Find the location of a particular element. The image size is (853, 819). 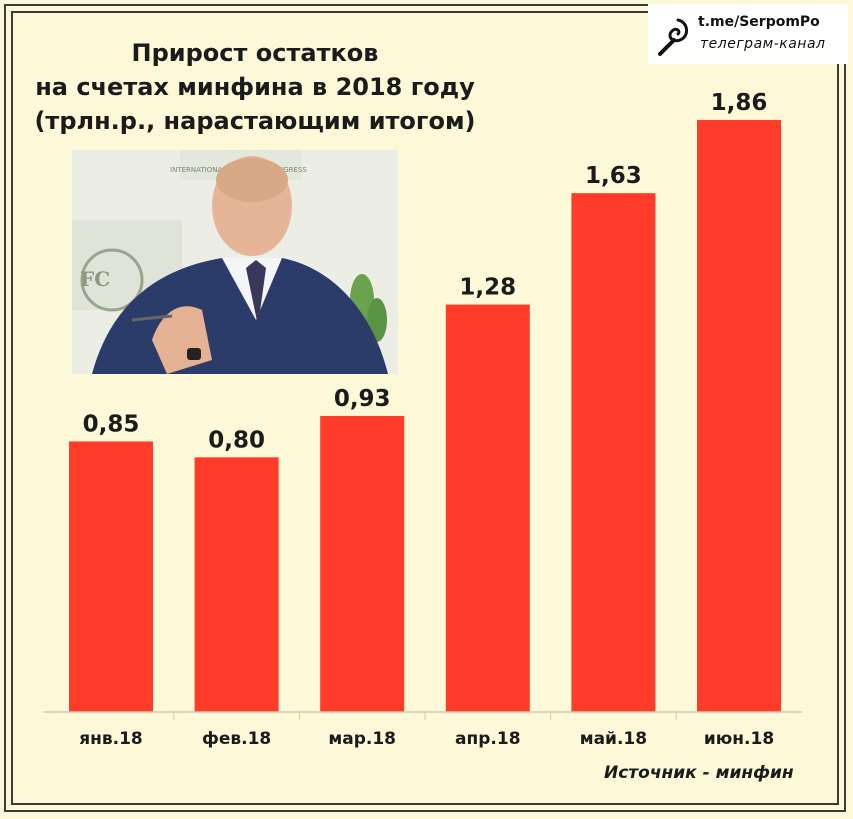

channel-subtitle: телеграм-канал is located at coordinates (763, 44).